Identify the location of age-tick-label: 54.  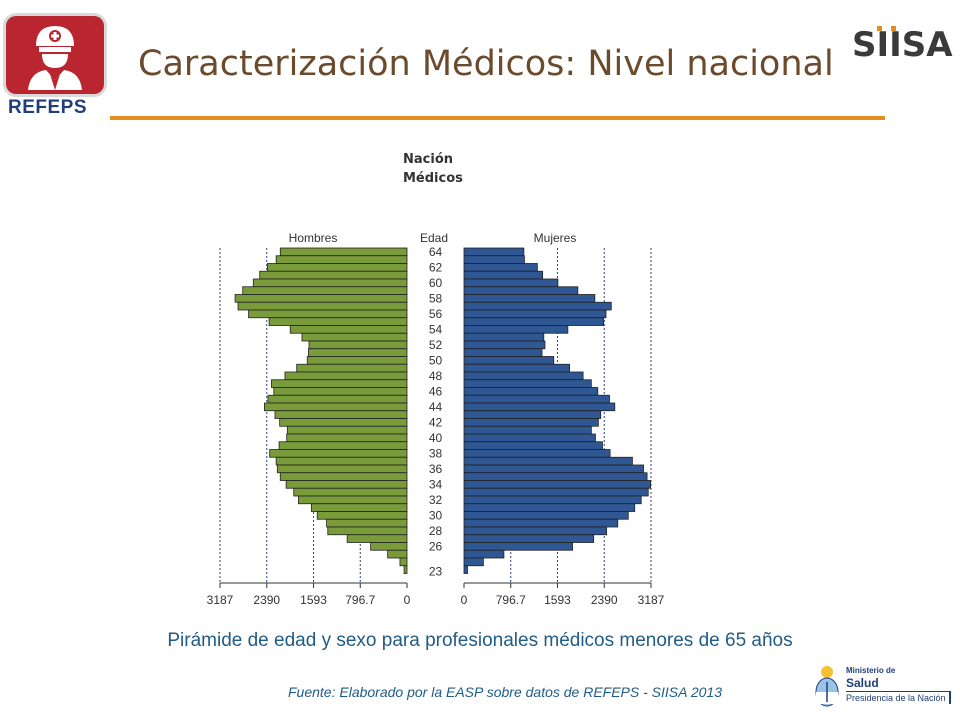
(436, 329).